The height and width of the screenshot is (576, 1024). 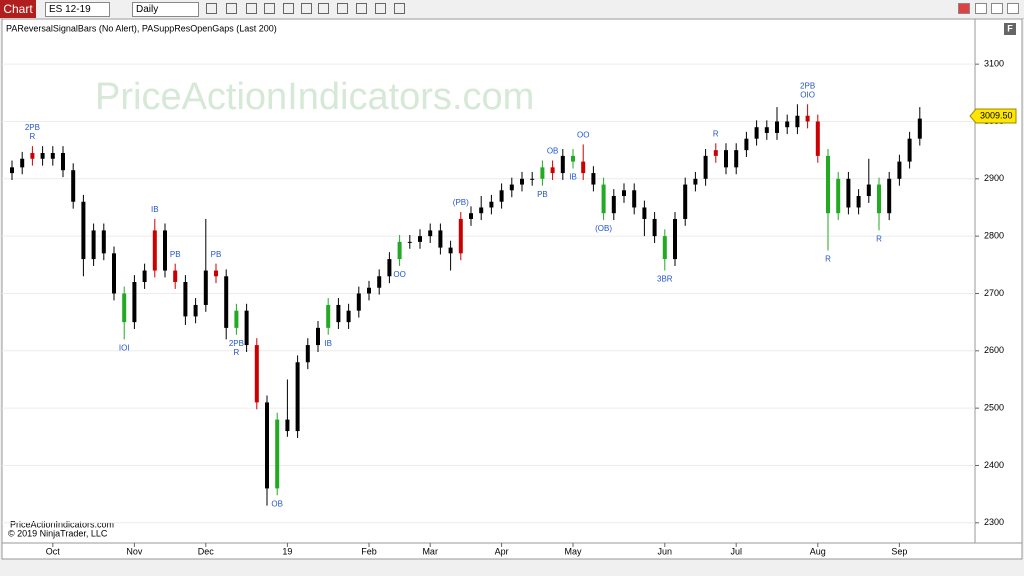 I want to click on x-tick-label: Dec, so click(x=206, y=551).